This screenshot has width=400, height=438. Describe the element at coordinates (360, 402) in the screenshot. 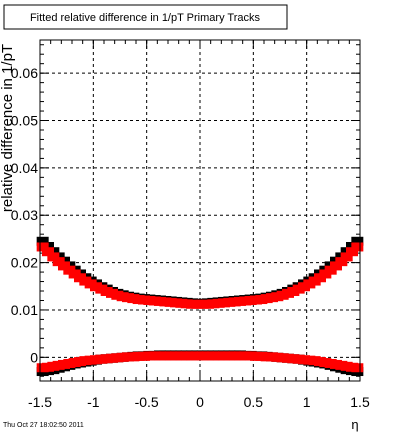

I see `x-tick-label: 1.5` at that location.